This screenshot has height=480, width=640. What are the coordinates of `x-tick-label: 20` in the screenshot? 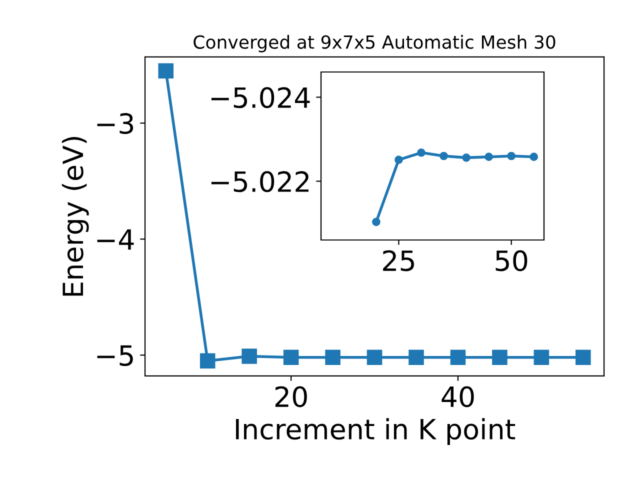 It's located at (291, 397).